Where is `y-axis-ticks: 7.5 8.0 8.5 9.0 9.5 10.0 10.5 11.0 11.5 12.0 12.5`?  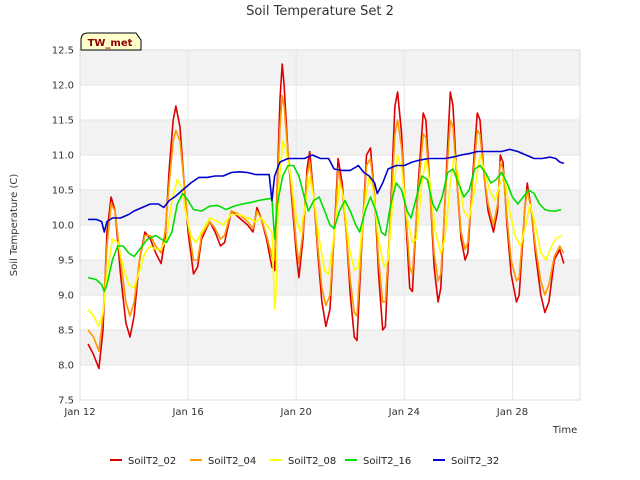
y-axis-ticks: 7.5 8.0 8.5 9.0 9.5 10.0 10.5 11.0 11.5 12.0 12.5 is located at coordinates (63, 226).